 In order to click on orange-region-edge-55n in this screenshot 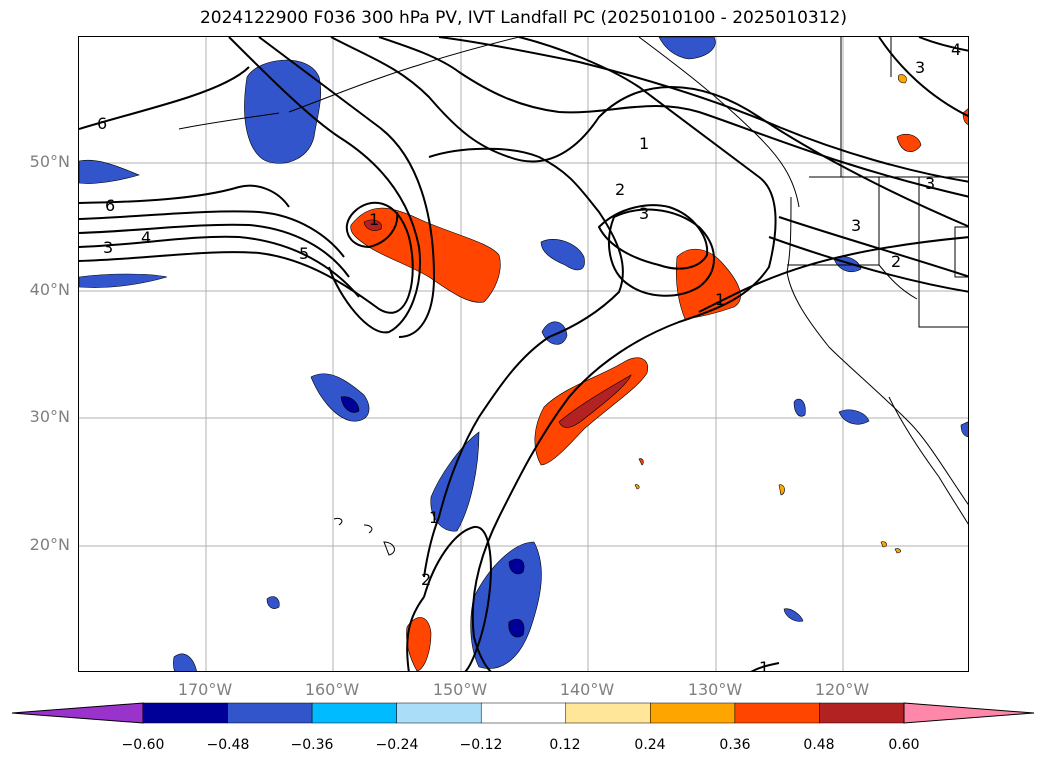, I will do `click(965, 116)`.